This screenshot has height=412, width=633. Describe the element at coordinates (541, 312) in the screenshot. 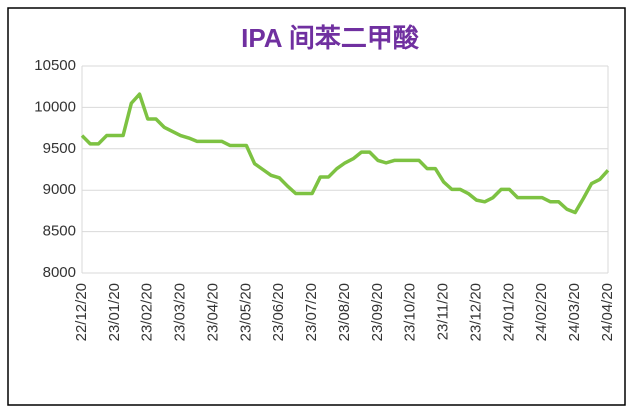

I see `x-tick-label: 24/02/20` at that location.